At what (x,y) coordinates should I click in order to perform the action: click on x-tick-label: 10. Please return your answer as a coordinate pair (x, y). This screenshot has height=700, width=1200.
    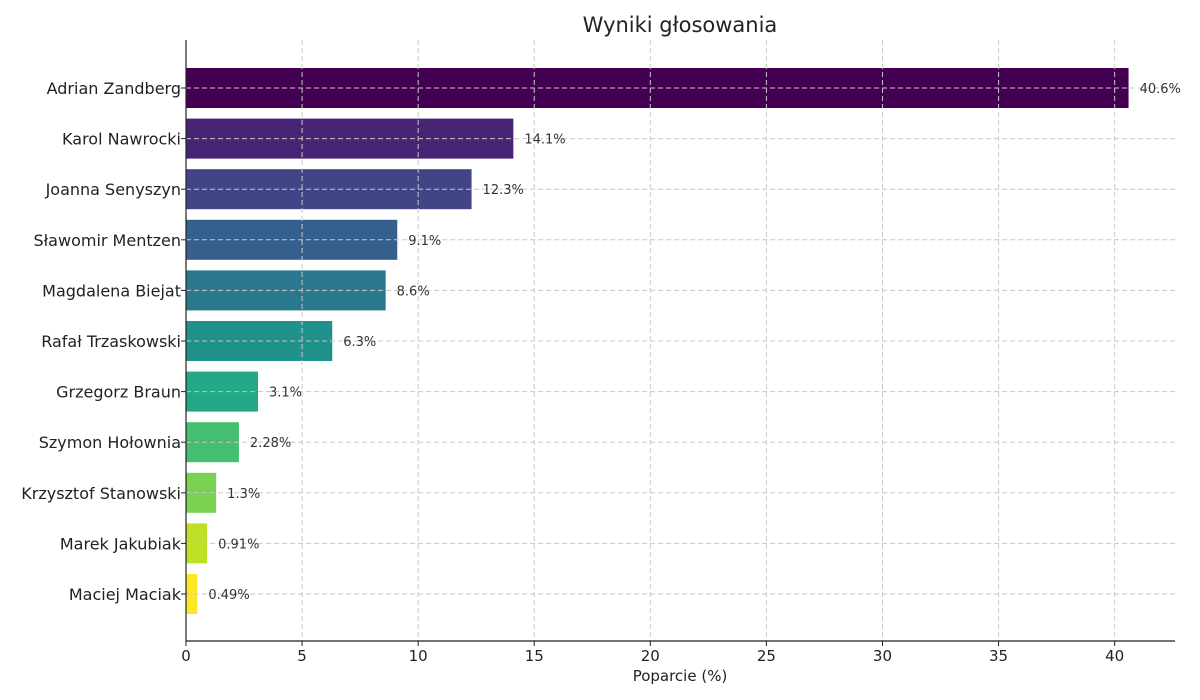
    Looking at the image, I should click on (418, 656).